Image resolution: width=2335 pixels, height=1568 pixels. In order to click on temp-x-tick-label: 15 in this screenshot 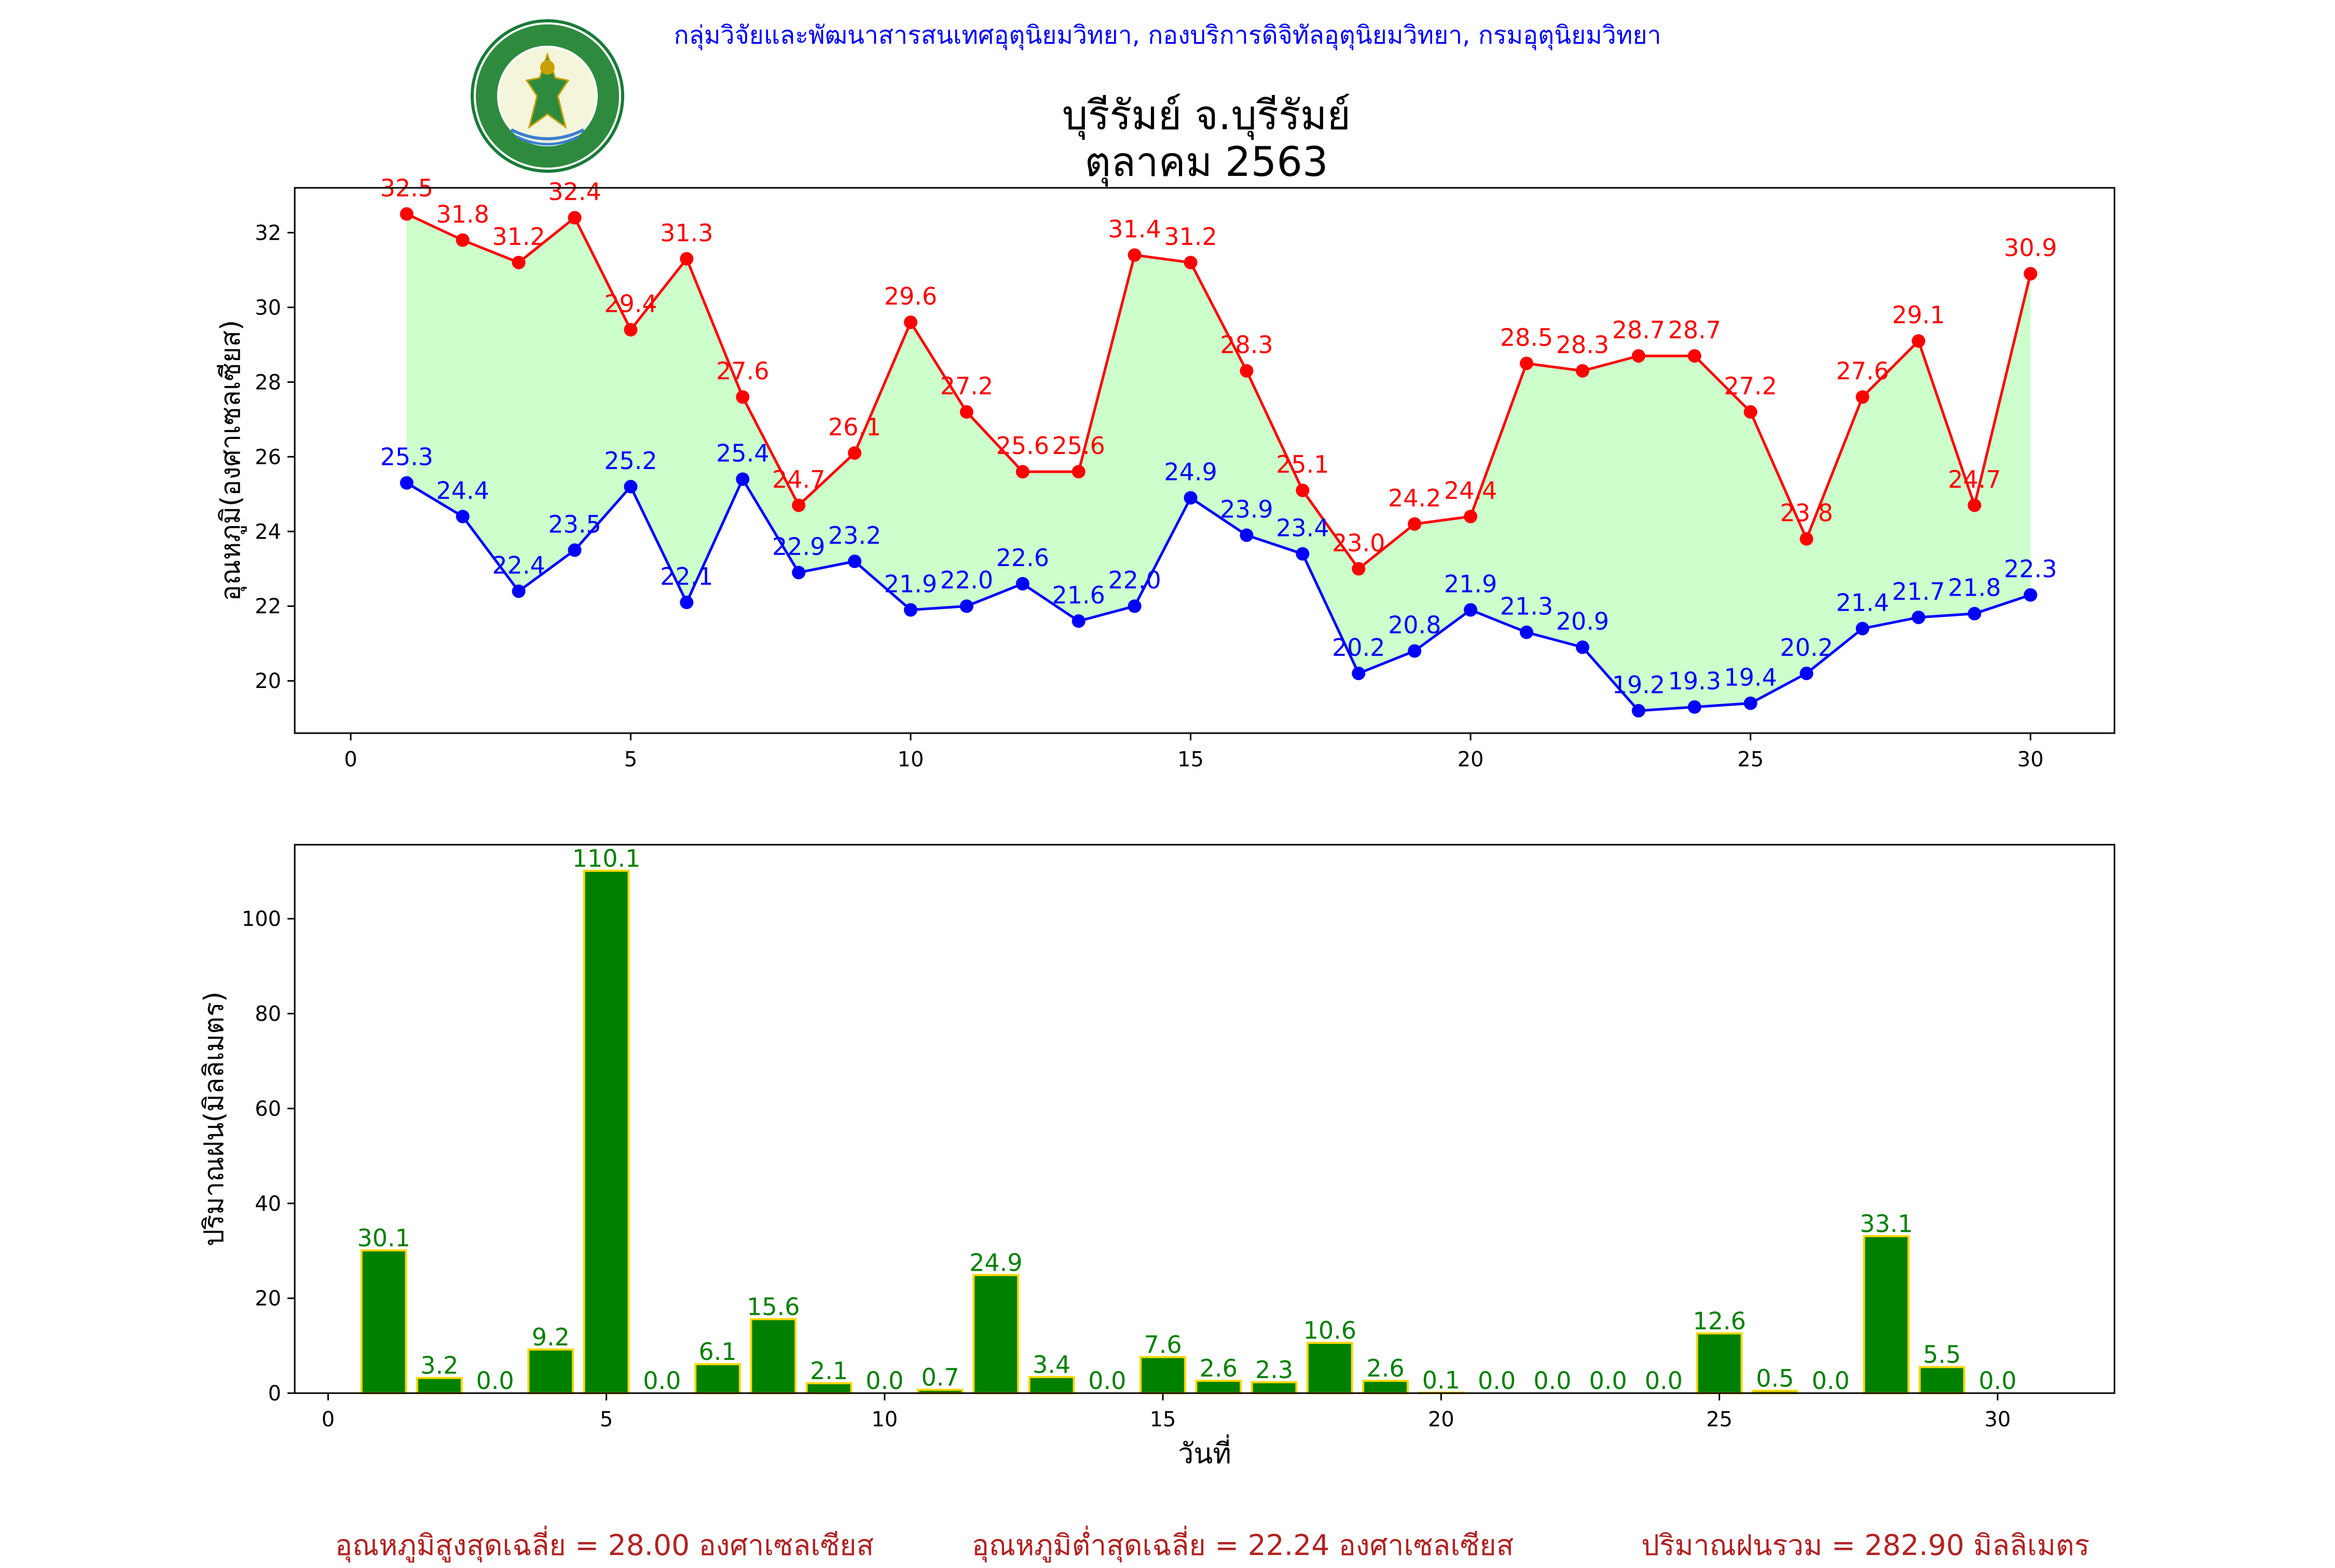, I will do `click(1190, 760)`.